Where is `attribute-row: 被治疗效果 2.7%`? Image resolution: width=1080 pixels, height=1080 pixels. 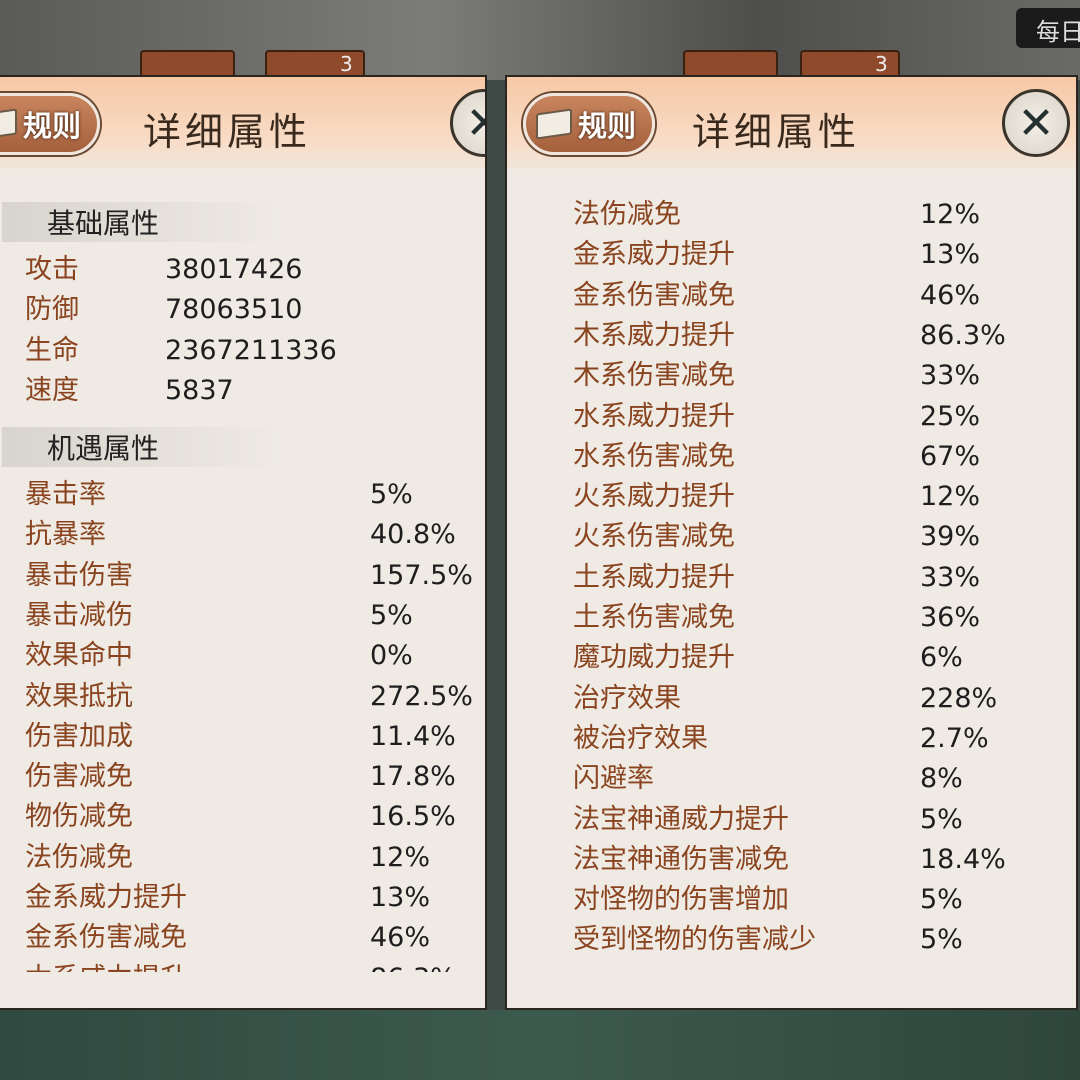
attribute-row: 被治疗效果 2.7% is located at coordinates (824, 739).